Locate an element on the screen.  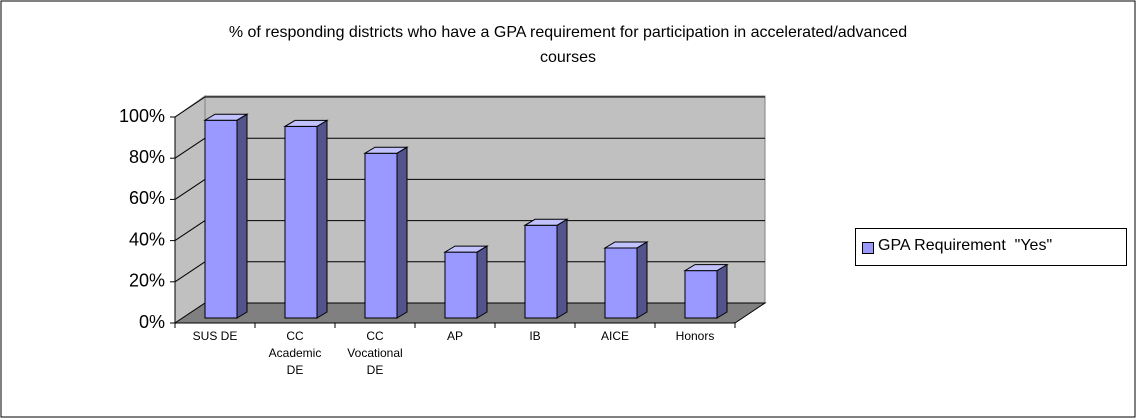
legend: GPA Requirement "Yes" is located at coordinates (991, 247).